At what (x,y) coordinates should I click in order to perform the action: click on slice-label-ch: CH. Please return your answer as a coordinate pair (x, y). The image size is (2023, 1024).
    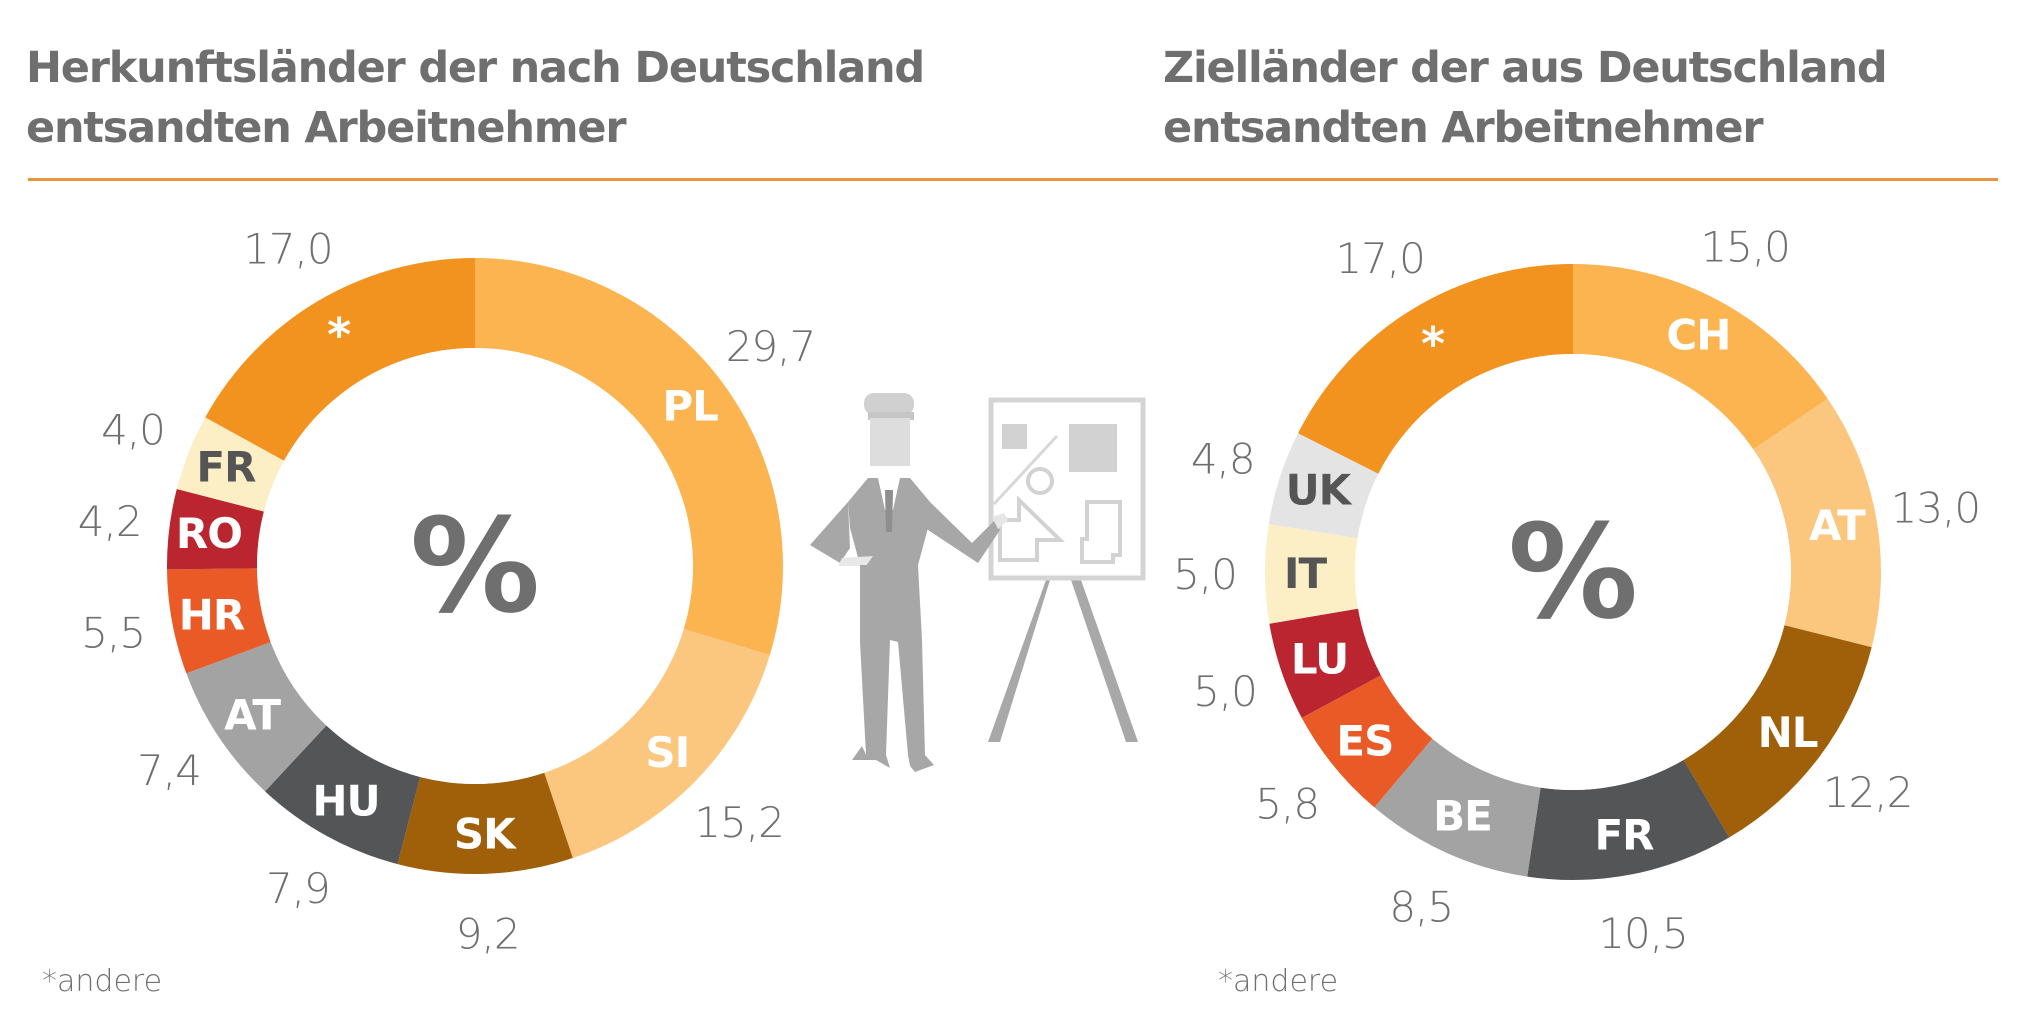
    Looking at the image, I should click on (1698, 335).